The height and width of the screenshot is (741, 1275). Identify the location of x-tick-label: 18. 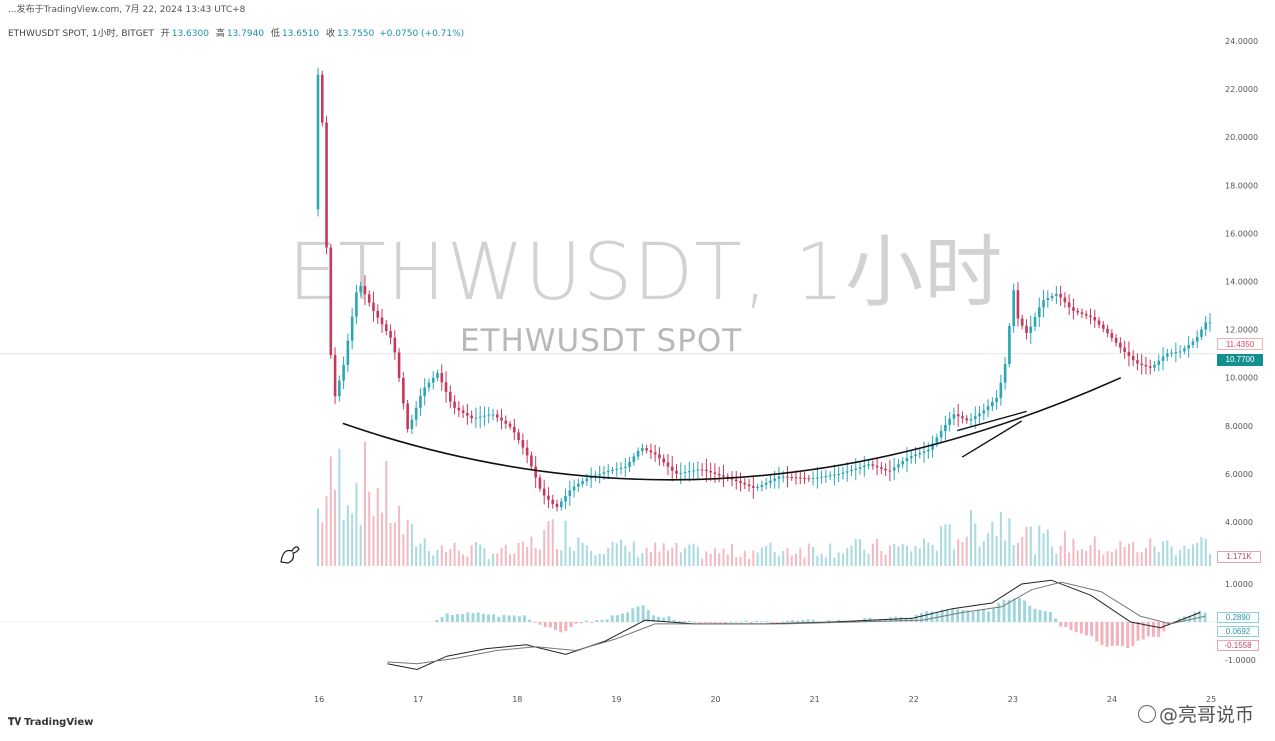
(517, 699).